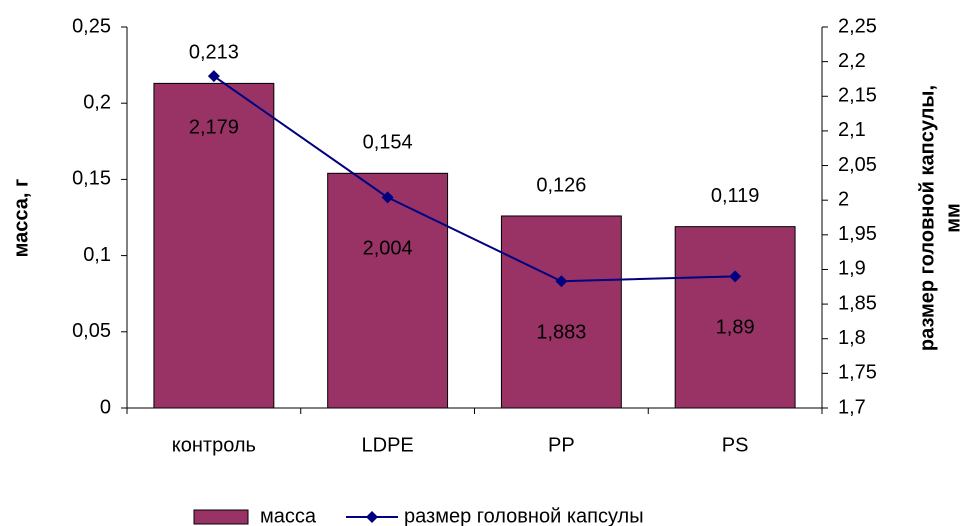 This screenshot has width=971, height=526. Describe the element at coordinates (288, 515) in the screenshot. I see `legend-label: масса` at that location.